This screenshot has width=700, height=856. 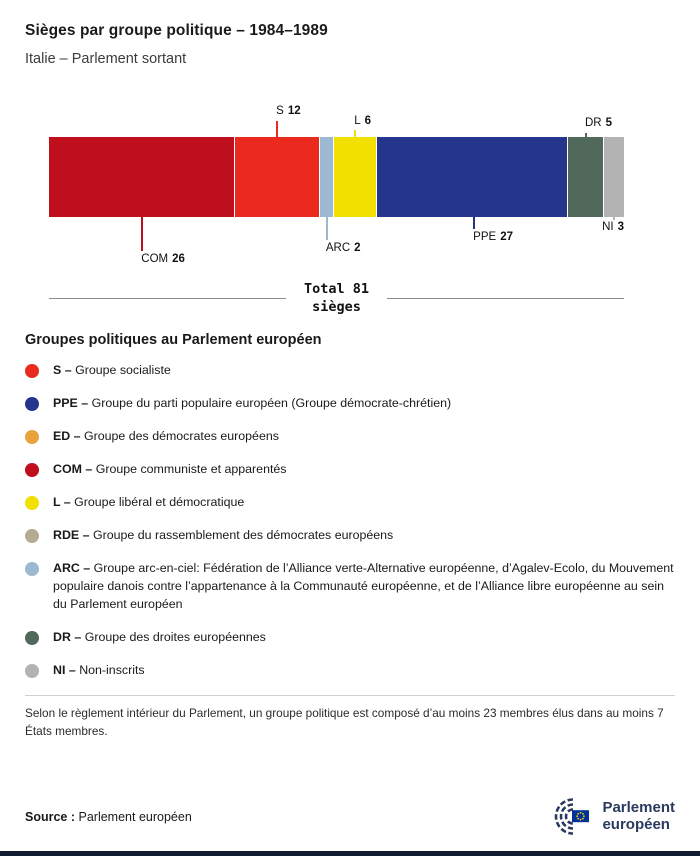 I want to click on source-label: Source :, so click(x=50, y=816).